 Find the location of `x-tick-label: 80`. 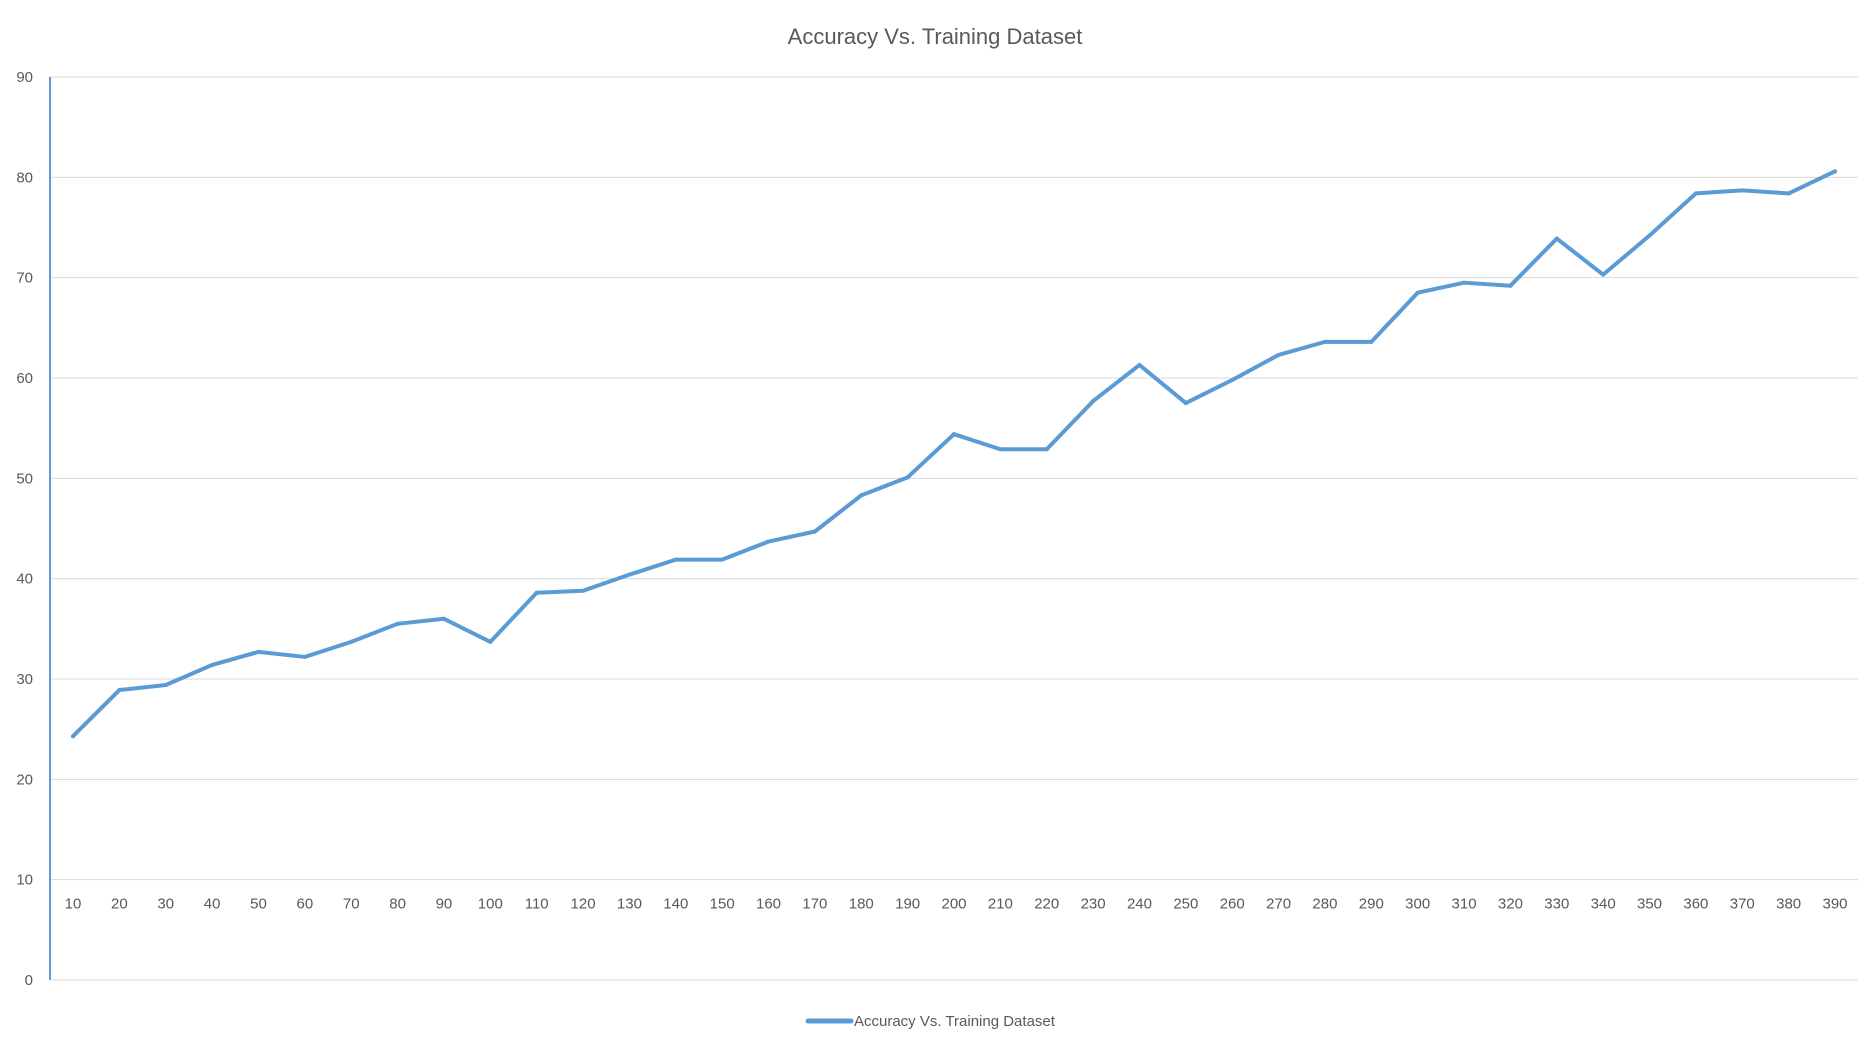

x-tick-label: 80 is located at coordinates (397, 904).